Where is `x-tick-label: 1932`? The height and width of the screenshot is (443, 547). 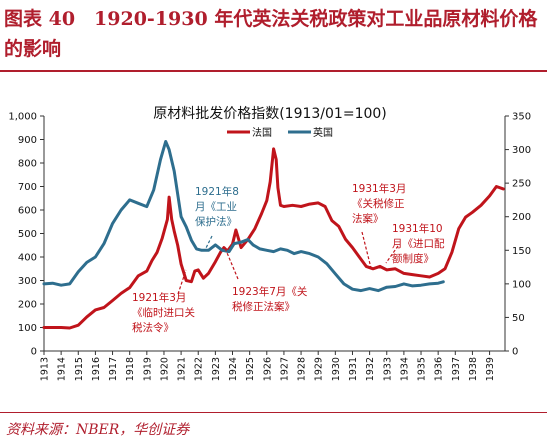
x-tick-label: 1932 is located at coordinates (370, 369).